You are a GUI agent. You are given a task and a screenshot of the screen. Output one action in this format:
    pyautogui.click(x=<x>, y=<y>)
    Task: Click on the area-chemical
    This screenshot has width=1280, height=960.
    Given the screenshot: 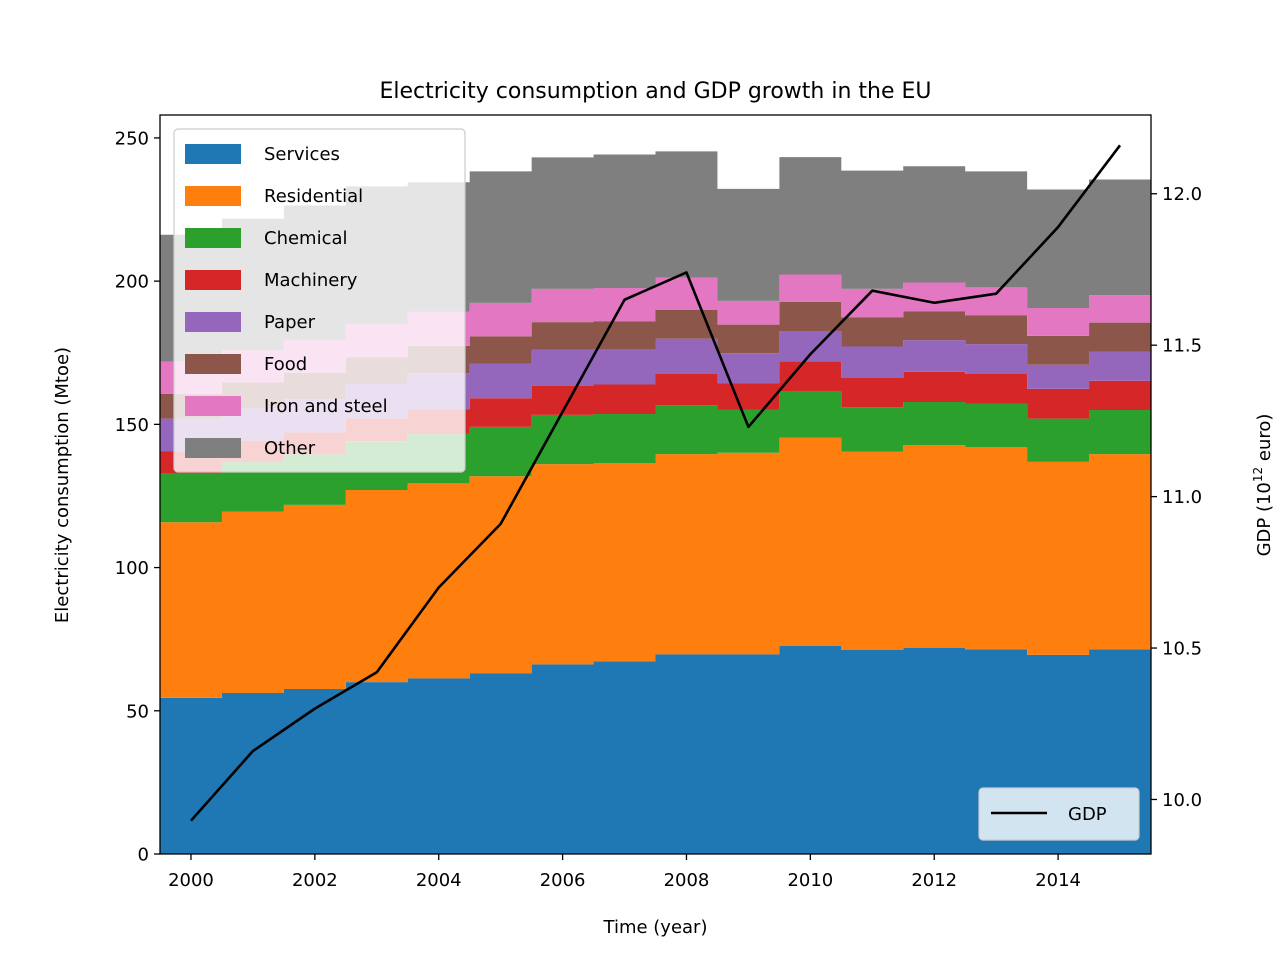 What is the action you would take?
    pyautogui.click(x=655, y=457)
    